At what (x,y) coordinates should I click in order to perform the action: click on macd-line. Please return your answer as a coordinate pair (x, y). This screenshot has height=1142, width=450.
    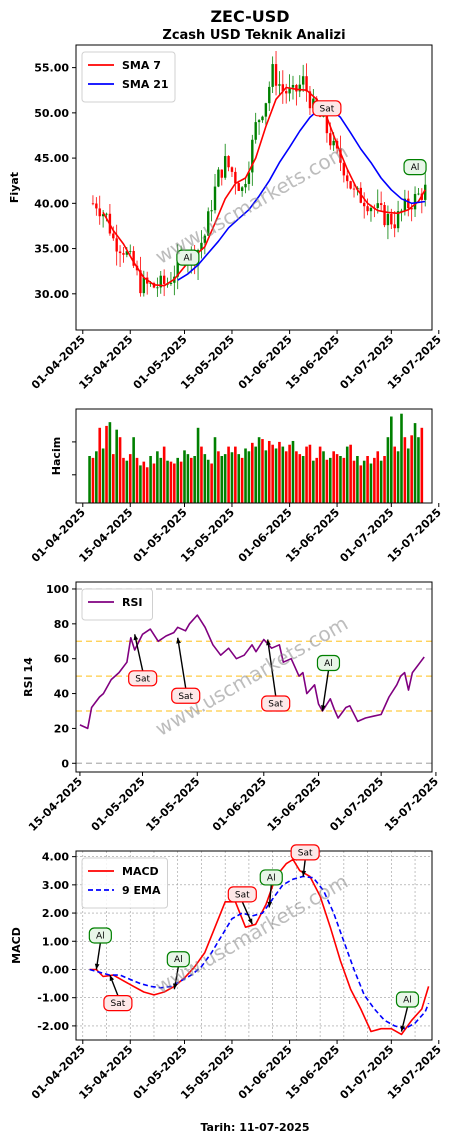
    Looking at the image, I should click on (259, 947).